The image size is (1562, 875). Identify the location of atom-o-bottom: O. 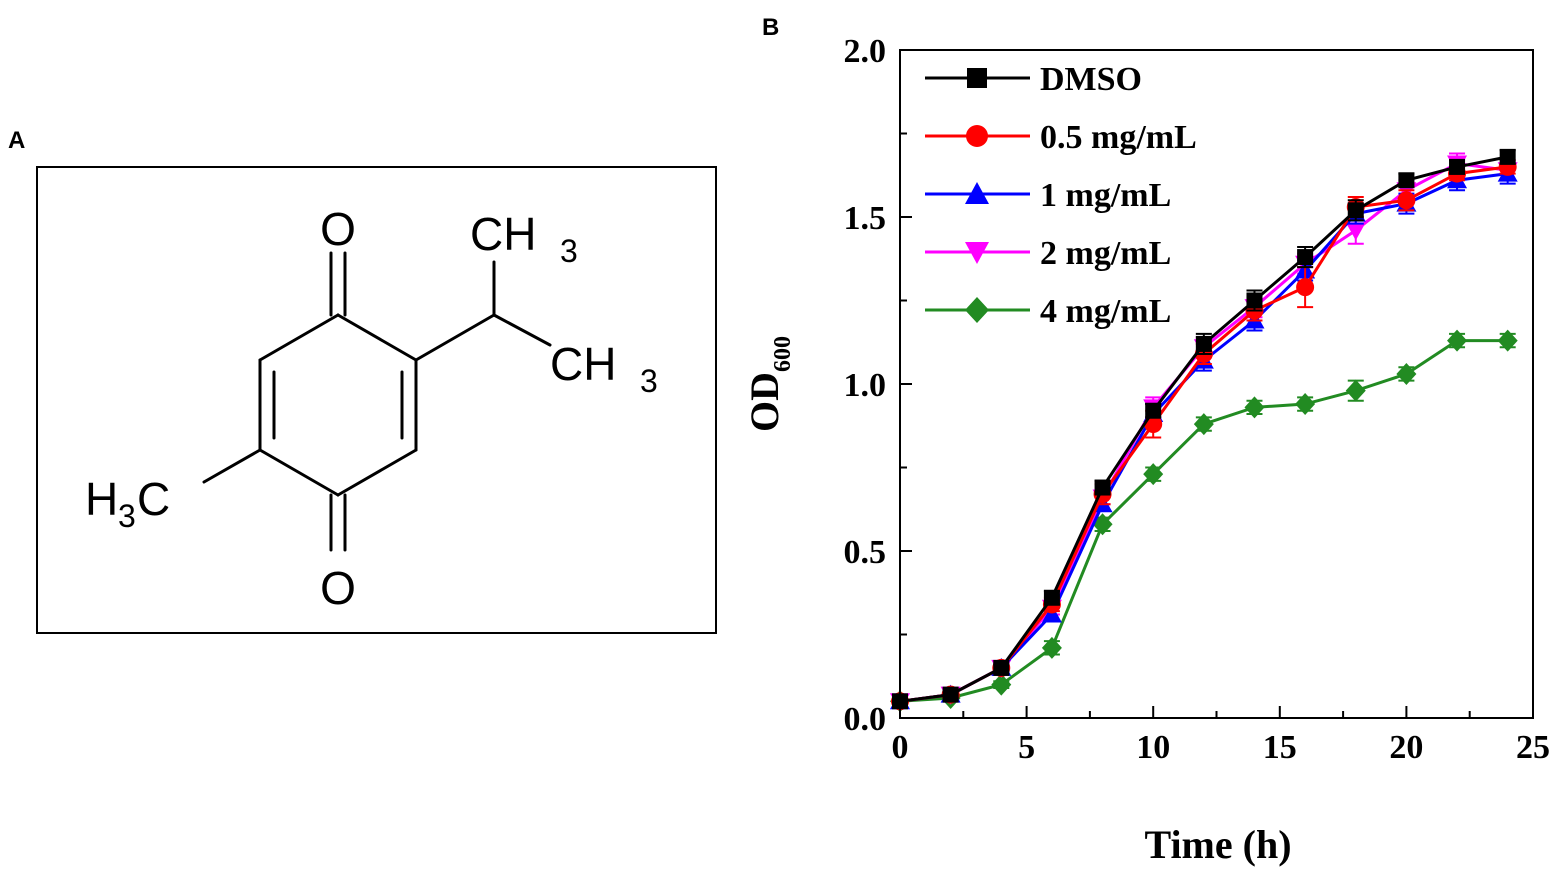
(338, 588).